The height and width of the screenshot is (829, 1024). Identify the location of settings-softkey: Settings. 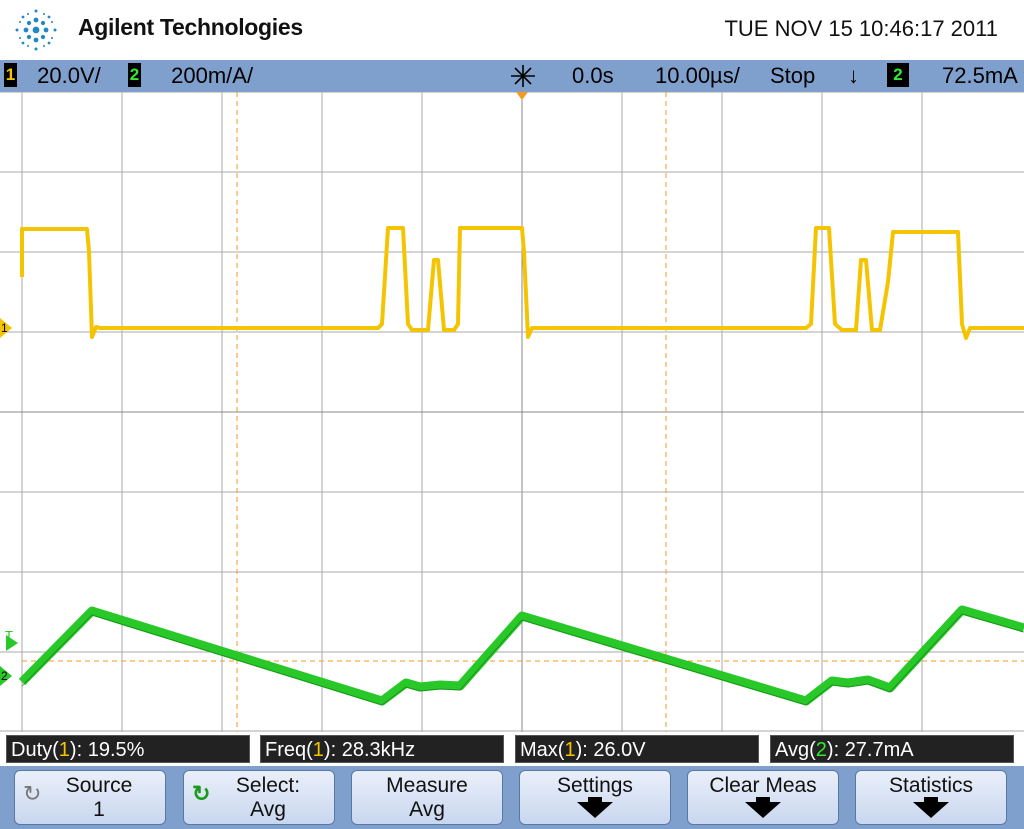
(595, 797).